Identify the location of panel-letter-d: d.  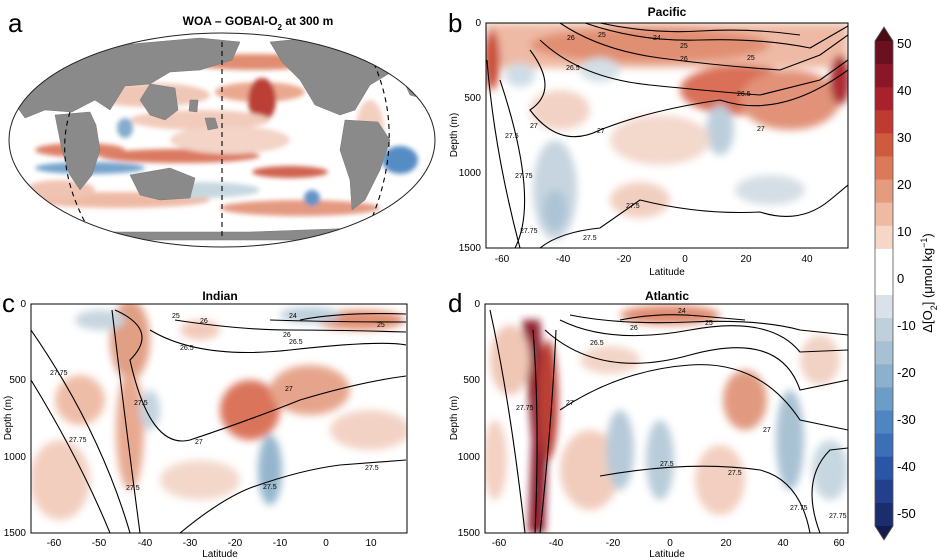
(455, 303).